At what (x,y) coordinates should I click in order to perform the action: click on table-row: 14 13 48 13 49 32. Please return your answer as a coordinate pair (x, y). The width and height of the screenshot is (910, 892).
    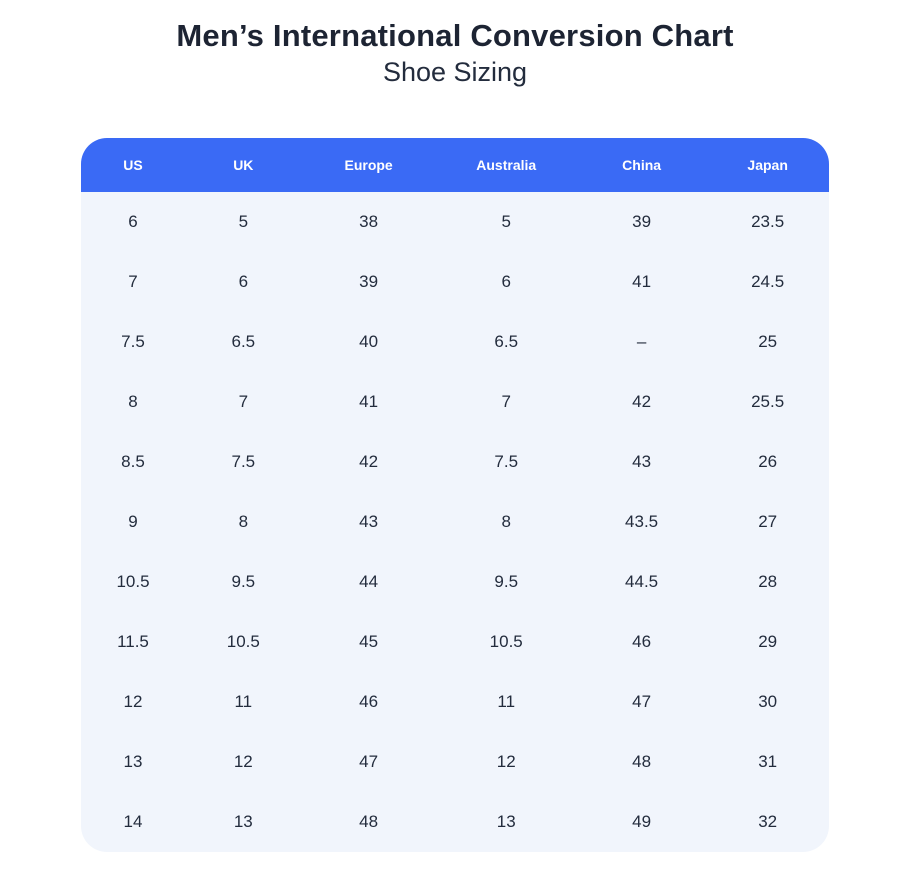
    Looking at the image, I should click on (455, 821).